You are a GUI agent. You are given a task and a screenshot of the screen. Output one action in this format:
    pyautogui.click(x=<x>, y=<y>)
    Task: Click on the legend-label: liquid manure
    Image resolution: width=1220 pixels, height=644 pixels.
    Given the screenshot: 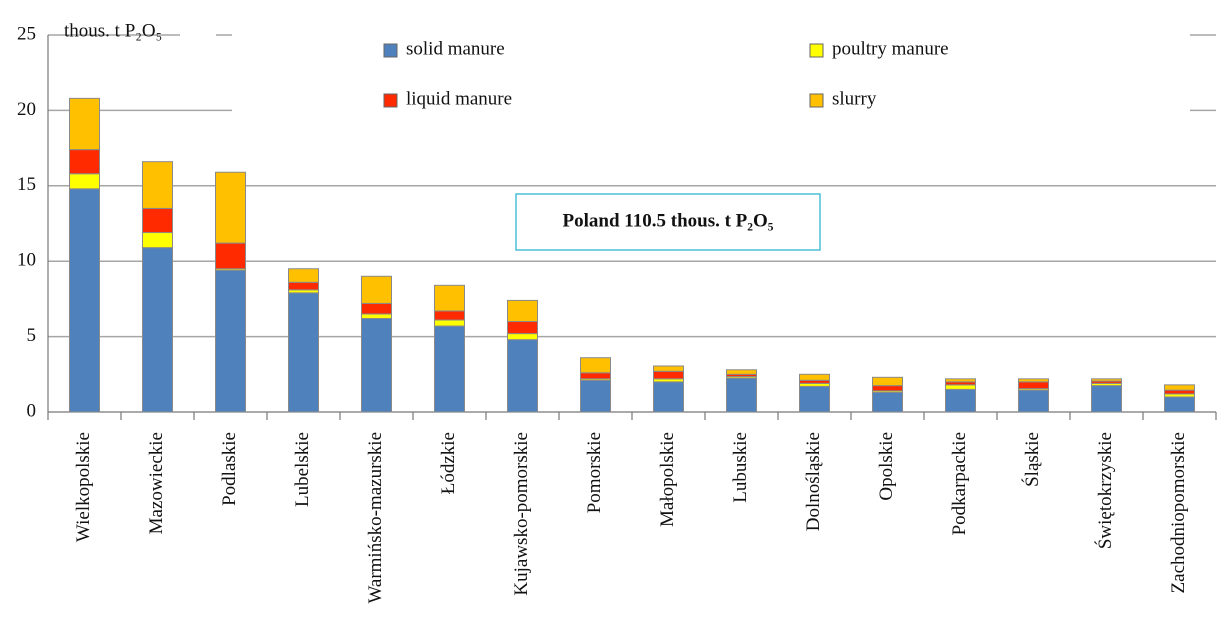 What is the action you would take?
    pyautogui.click(x=459, y=98)
    